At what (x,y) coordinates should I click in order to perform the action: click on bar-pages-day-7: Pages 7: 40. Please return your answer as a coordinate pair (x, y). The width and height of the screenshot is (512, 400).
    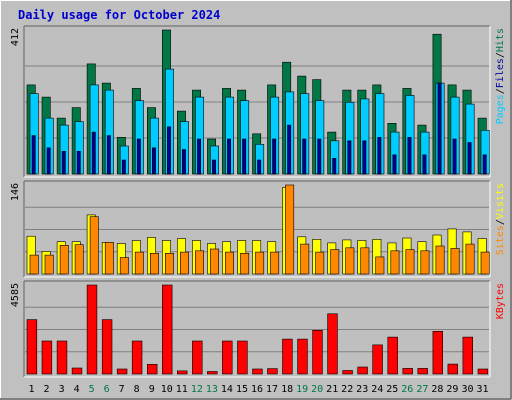
    Looking at the image, I should click on (123, 167).